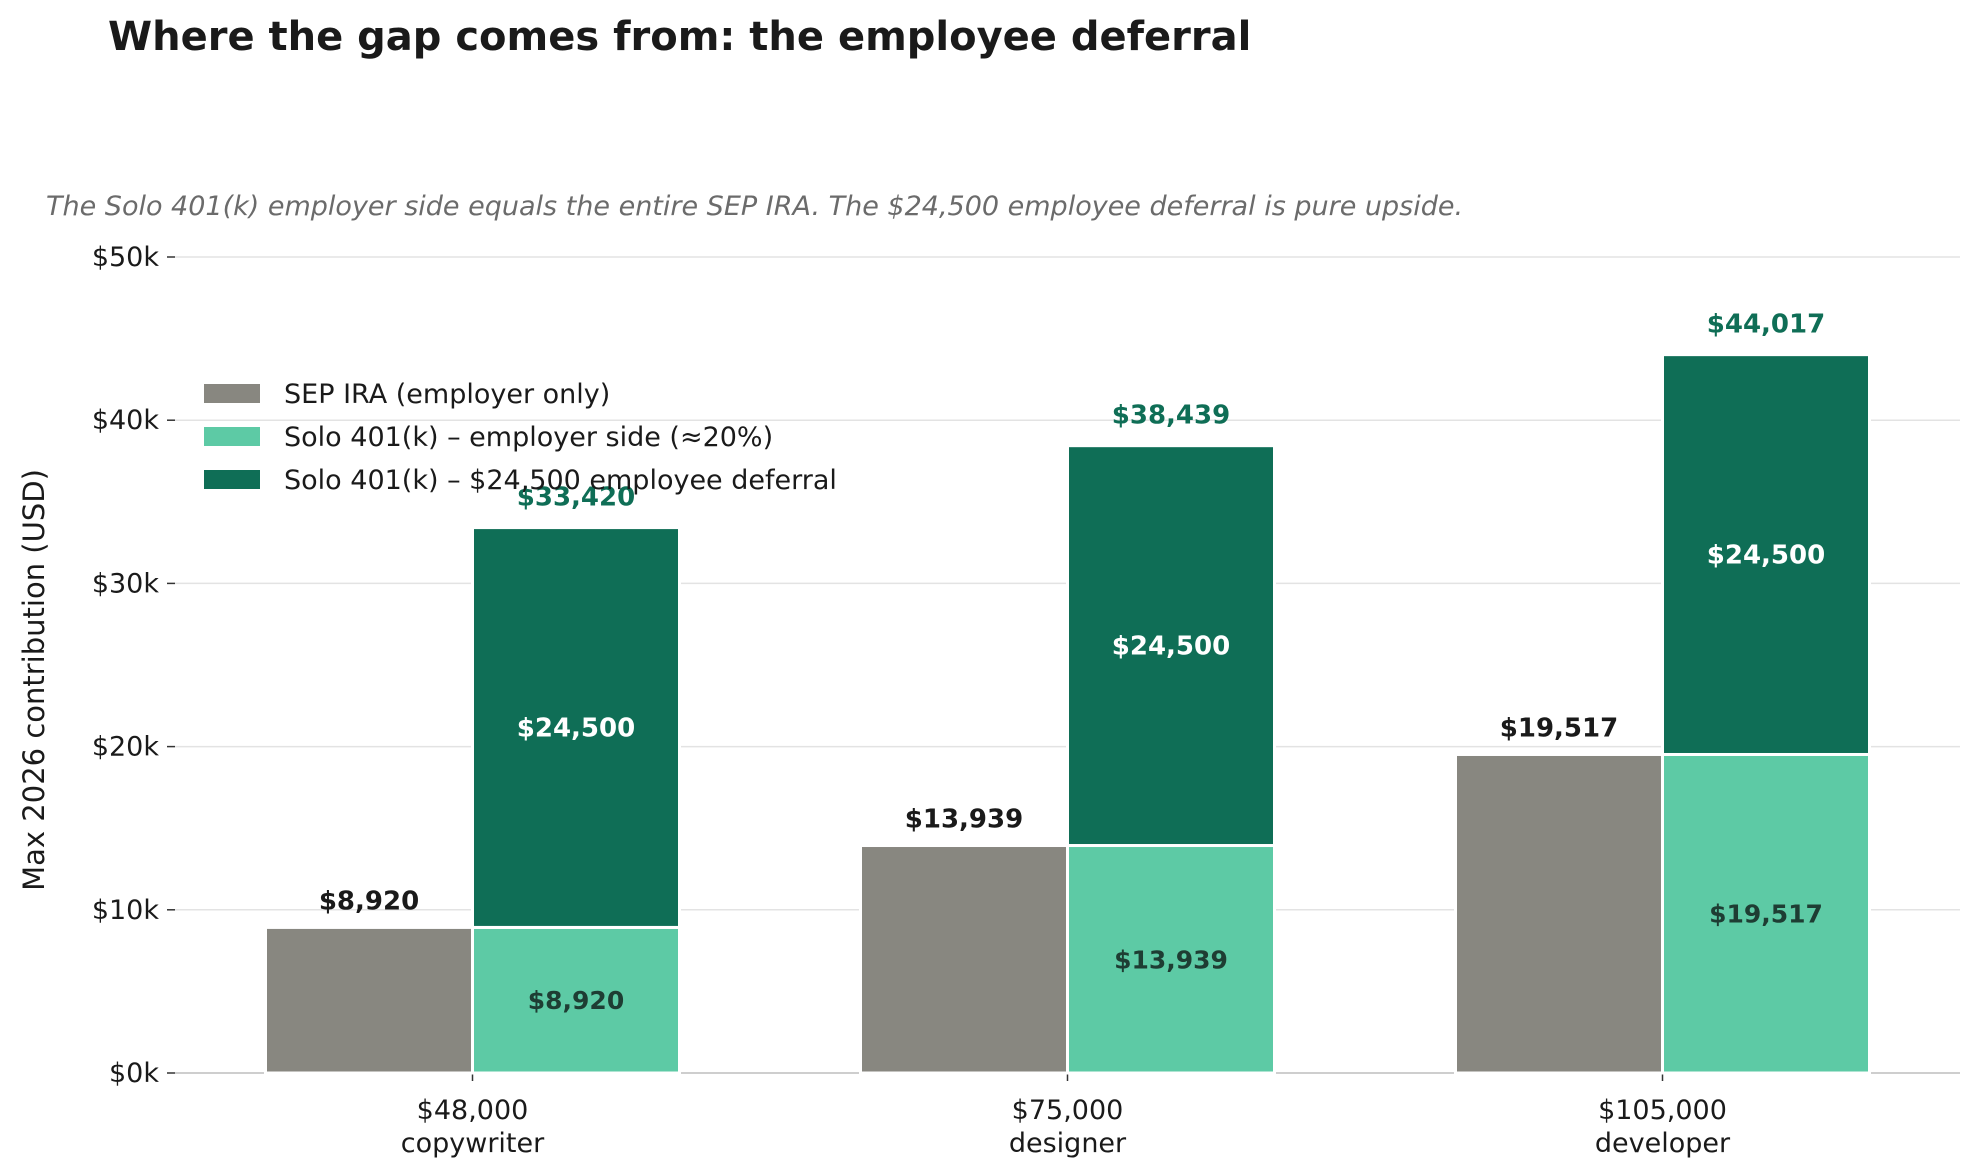  I want to click on data-label-solo-total: $44,017, so click(1766, 325).